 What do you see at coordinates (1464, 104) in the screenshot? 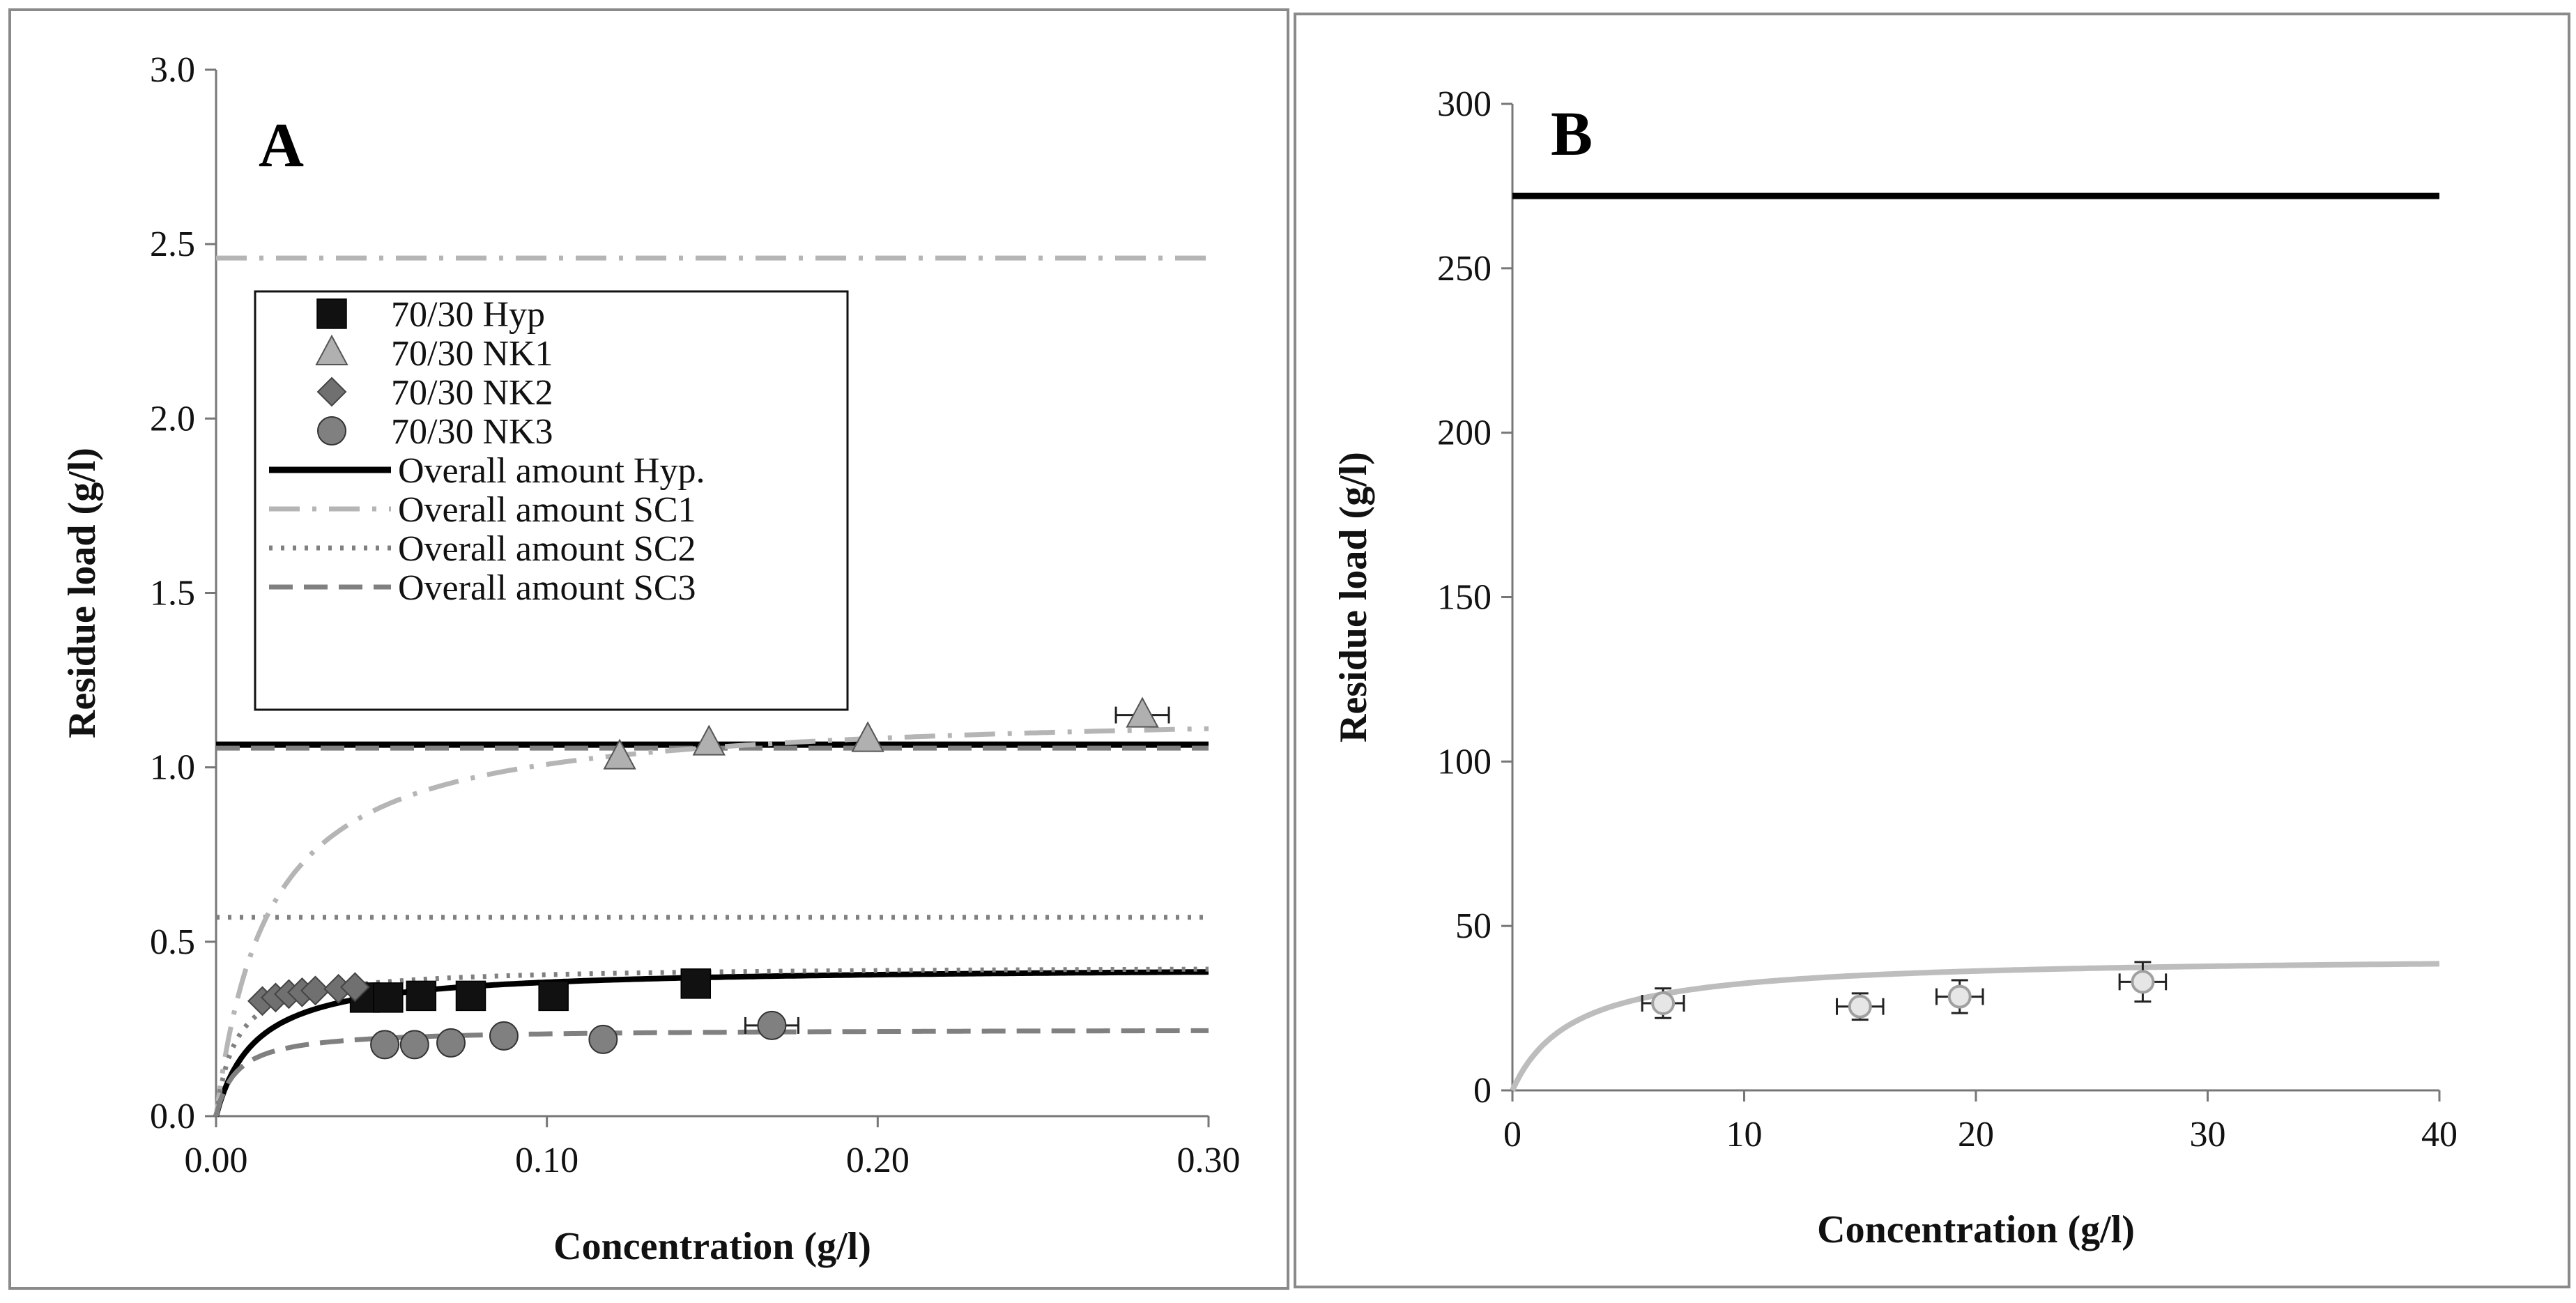
I see `y-tick-label: 300` at bounding box center [1464, 104].